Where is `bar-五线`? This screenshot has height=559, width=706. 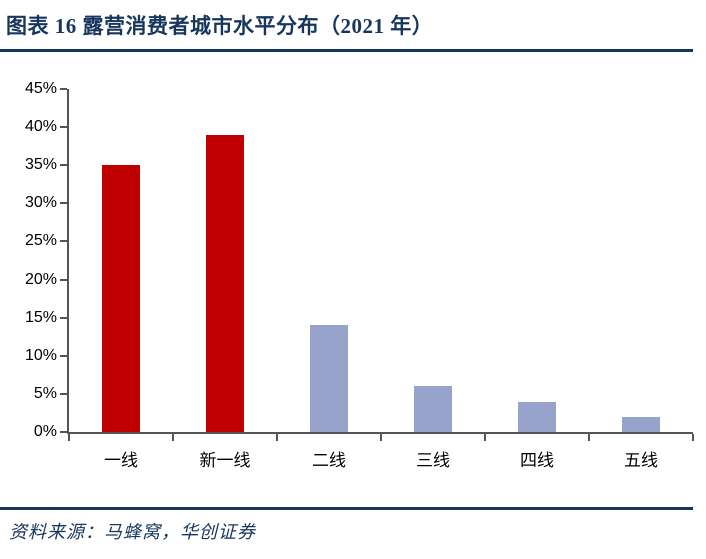
bar-五线 is located at coordinates (641, 424).